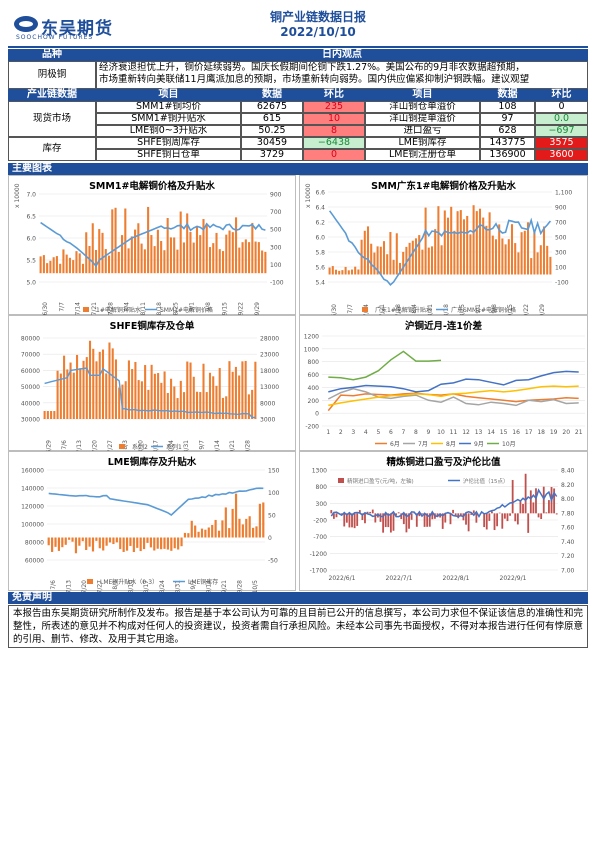  What do you see at coordinates (322, 504) in the screenshot?
I see `left-axis-tick-label: 300` at bounding box center [322, 504].